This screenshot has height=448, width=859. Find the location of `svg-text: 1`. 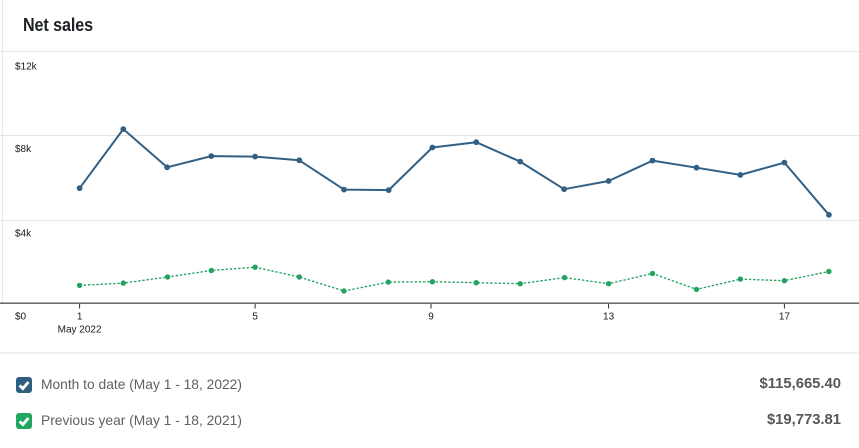

svg-text: 1 is located at coordinates (80, 316).